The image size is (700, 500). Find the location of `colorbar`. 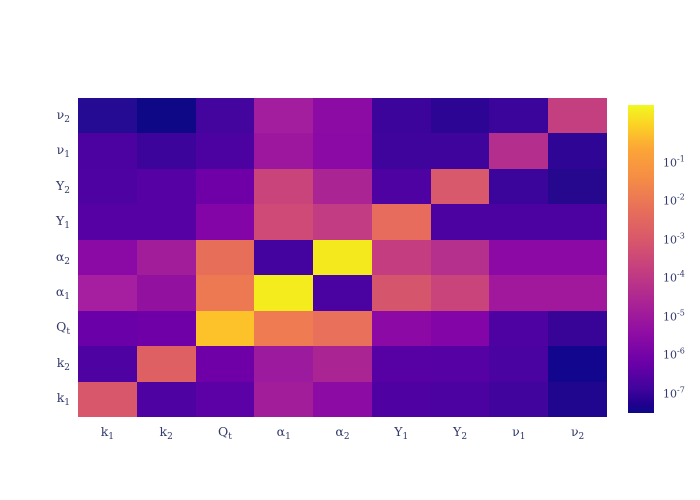

colorbar is located at coordinates (641, 259).